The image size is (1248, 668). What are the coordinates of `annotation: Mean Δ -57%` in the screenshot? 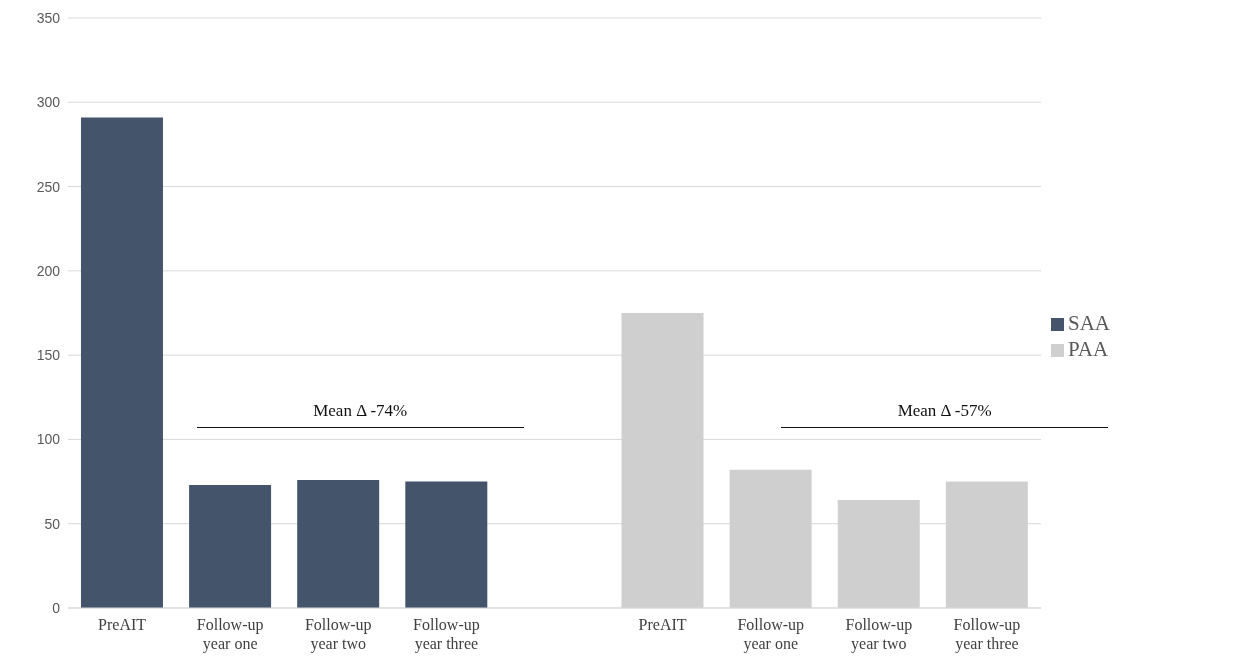 It's located at (944, 411).